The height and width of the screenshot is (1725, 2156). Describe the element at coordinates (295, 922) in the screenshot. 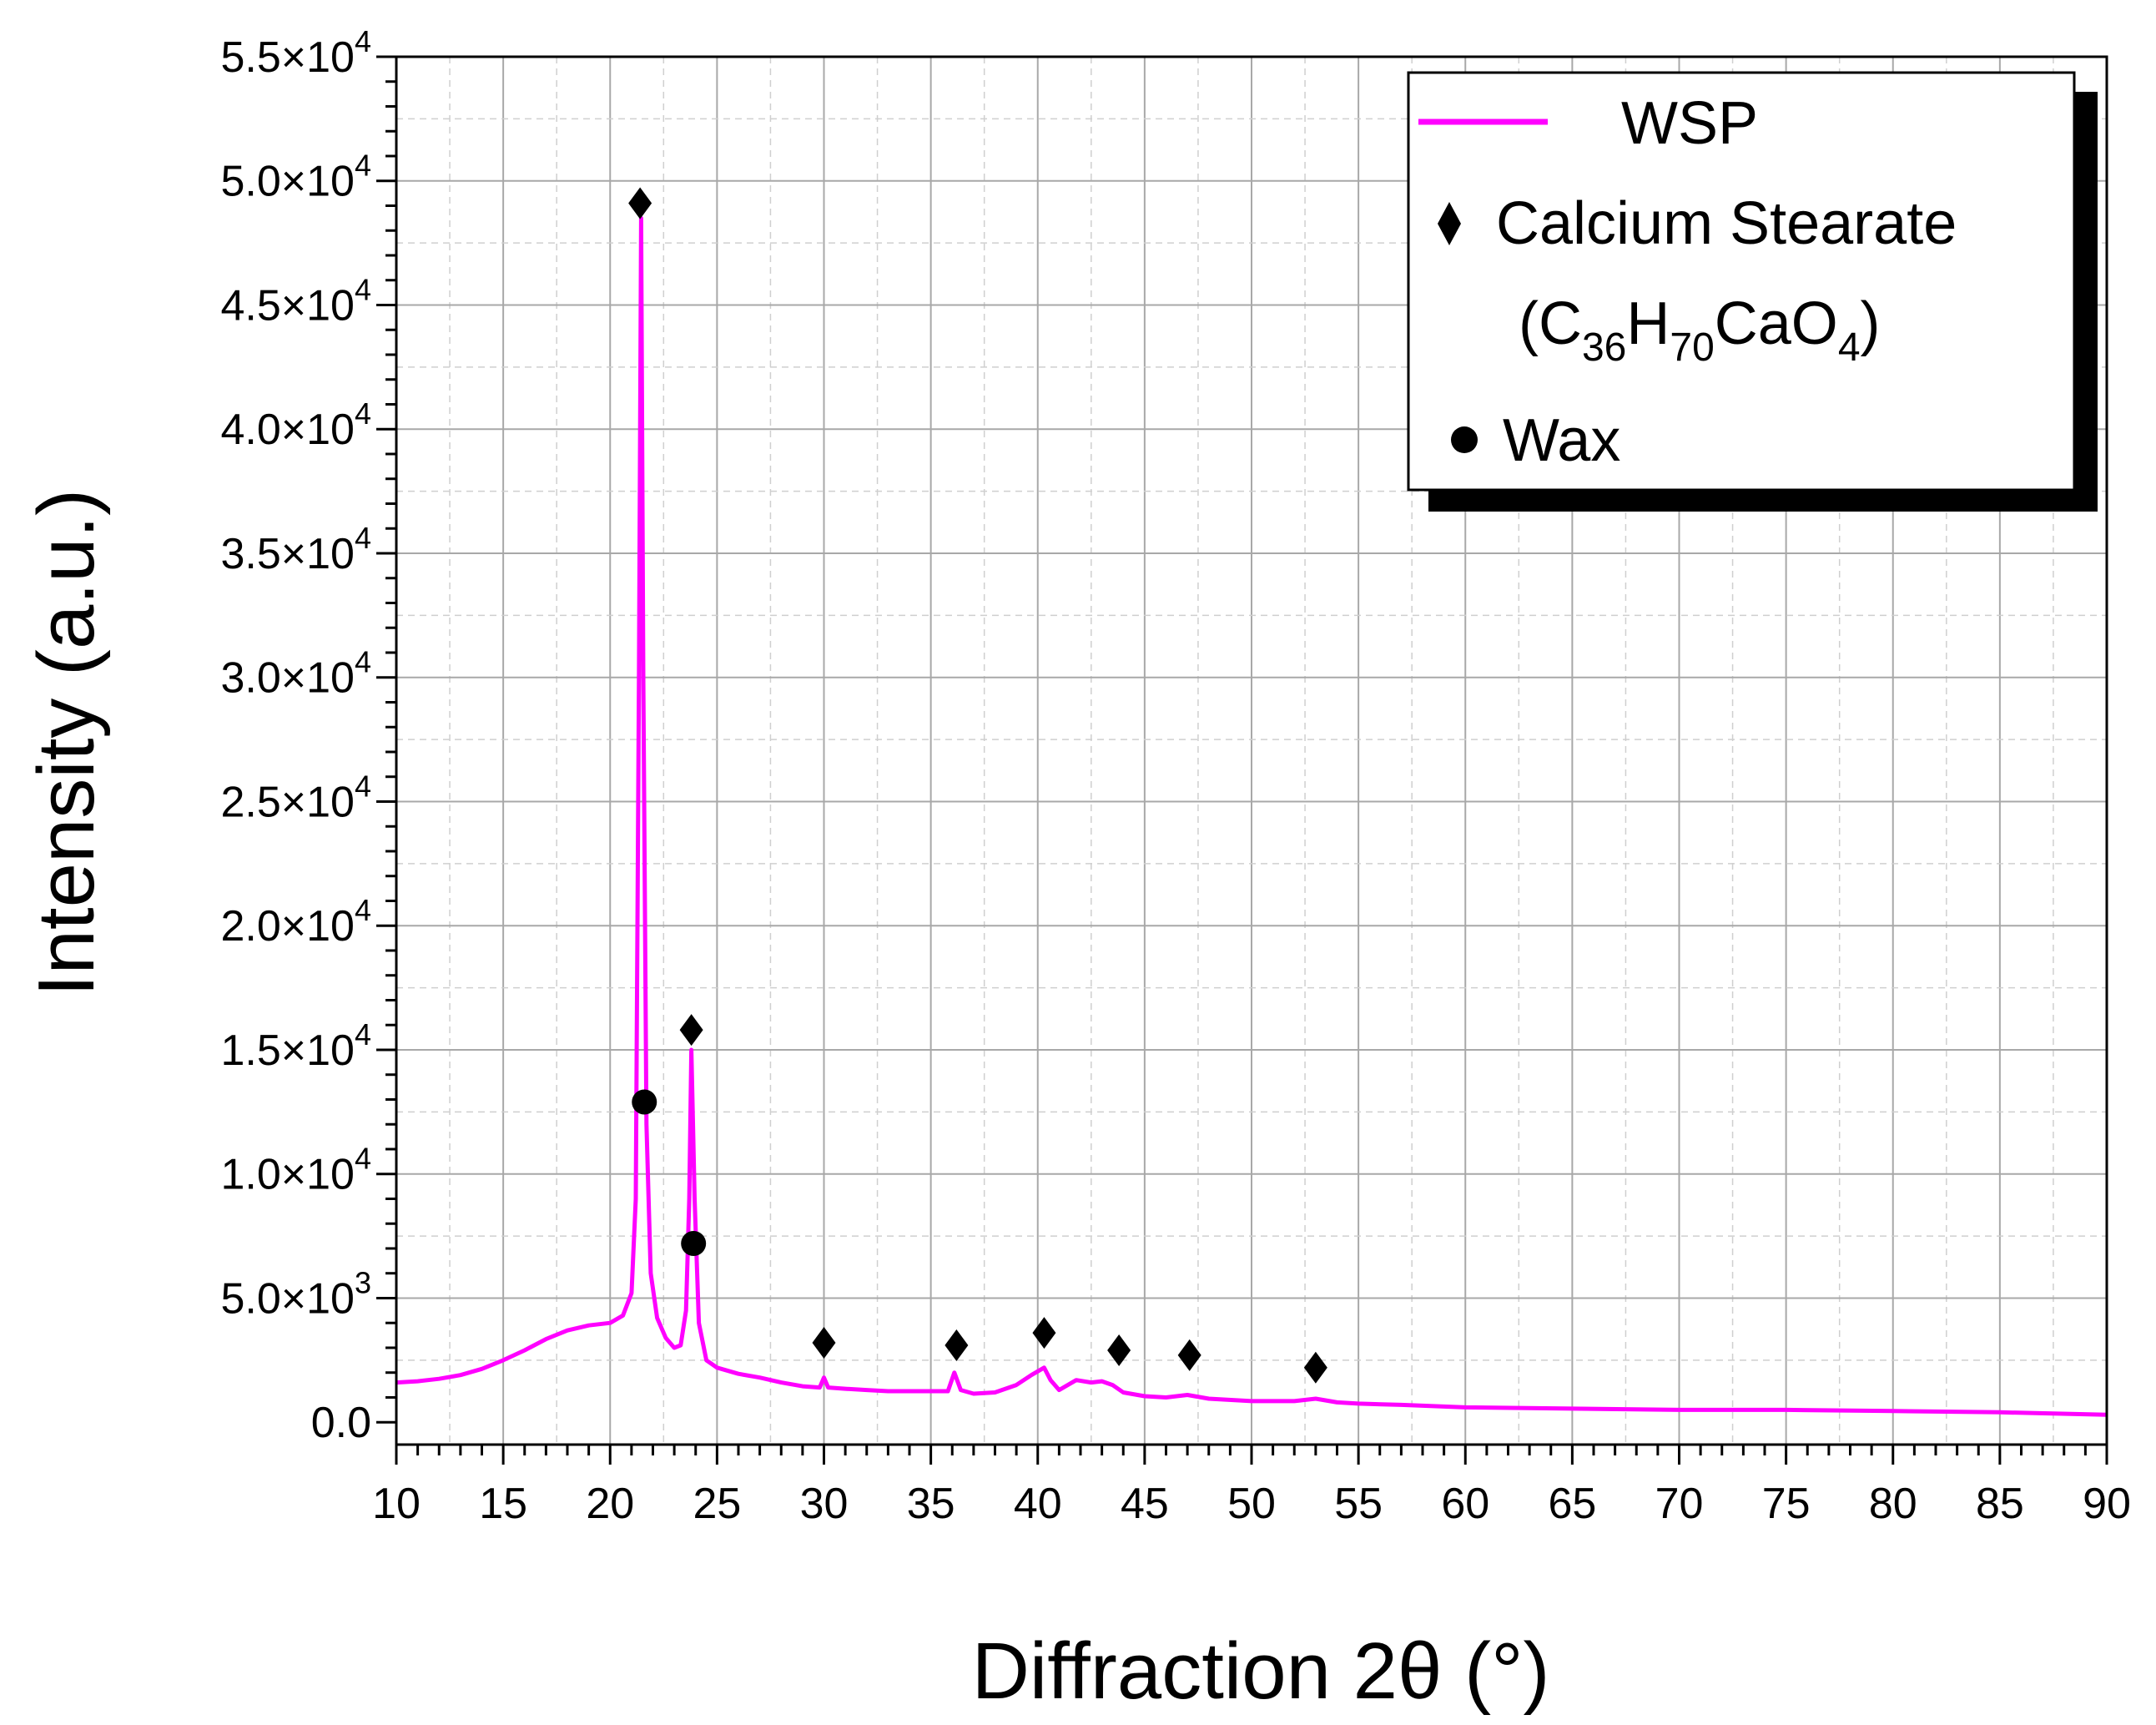

I see `y-tick-label: 2.0×10⁴` at that location.